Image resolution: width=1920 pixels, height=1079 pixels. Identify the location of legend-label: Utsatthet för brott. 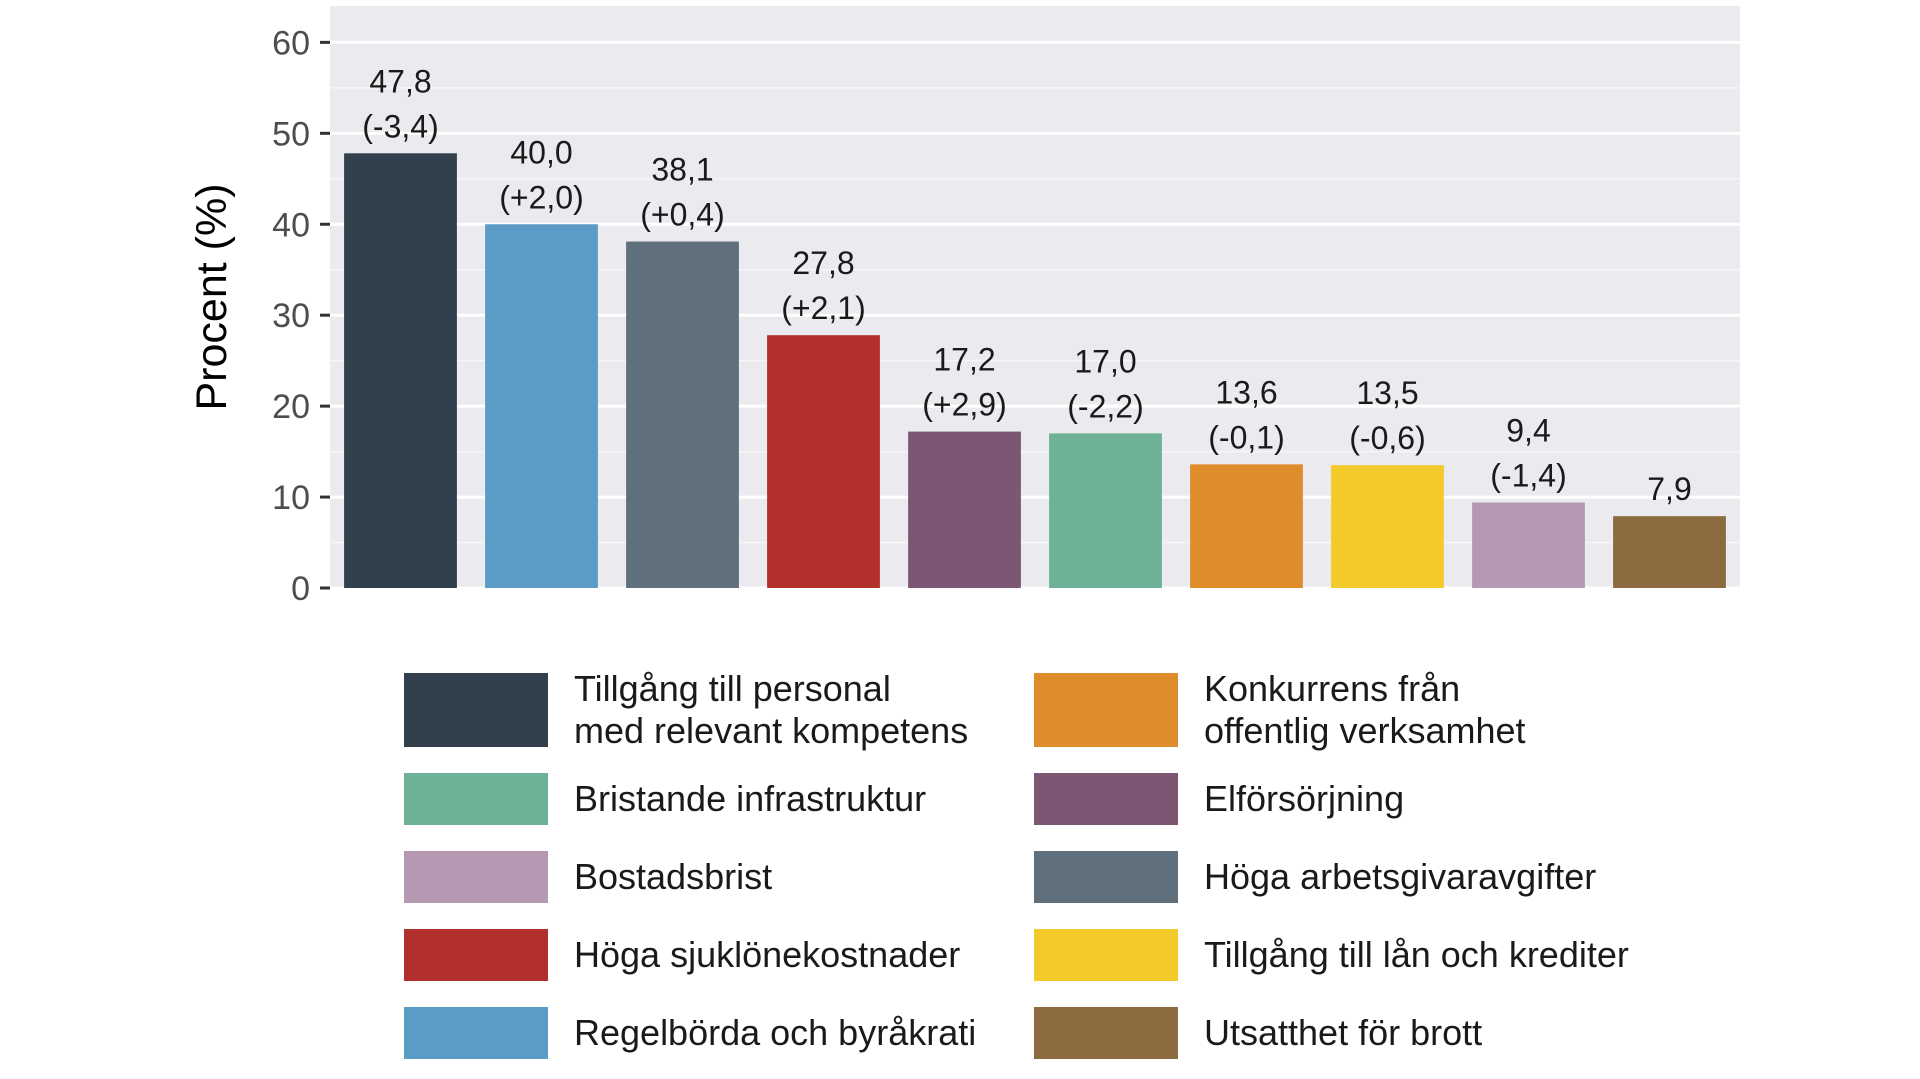
(1343, 1032).